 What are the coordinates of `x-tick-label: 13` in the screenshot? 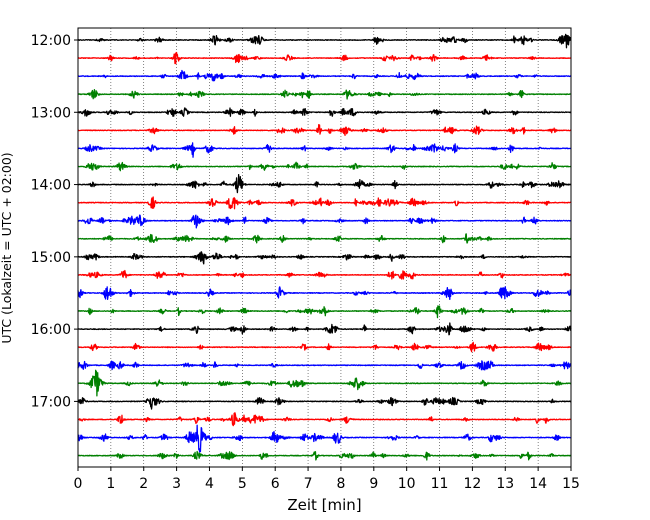 It's located at (505, 484).